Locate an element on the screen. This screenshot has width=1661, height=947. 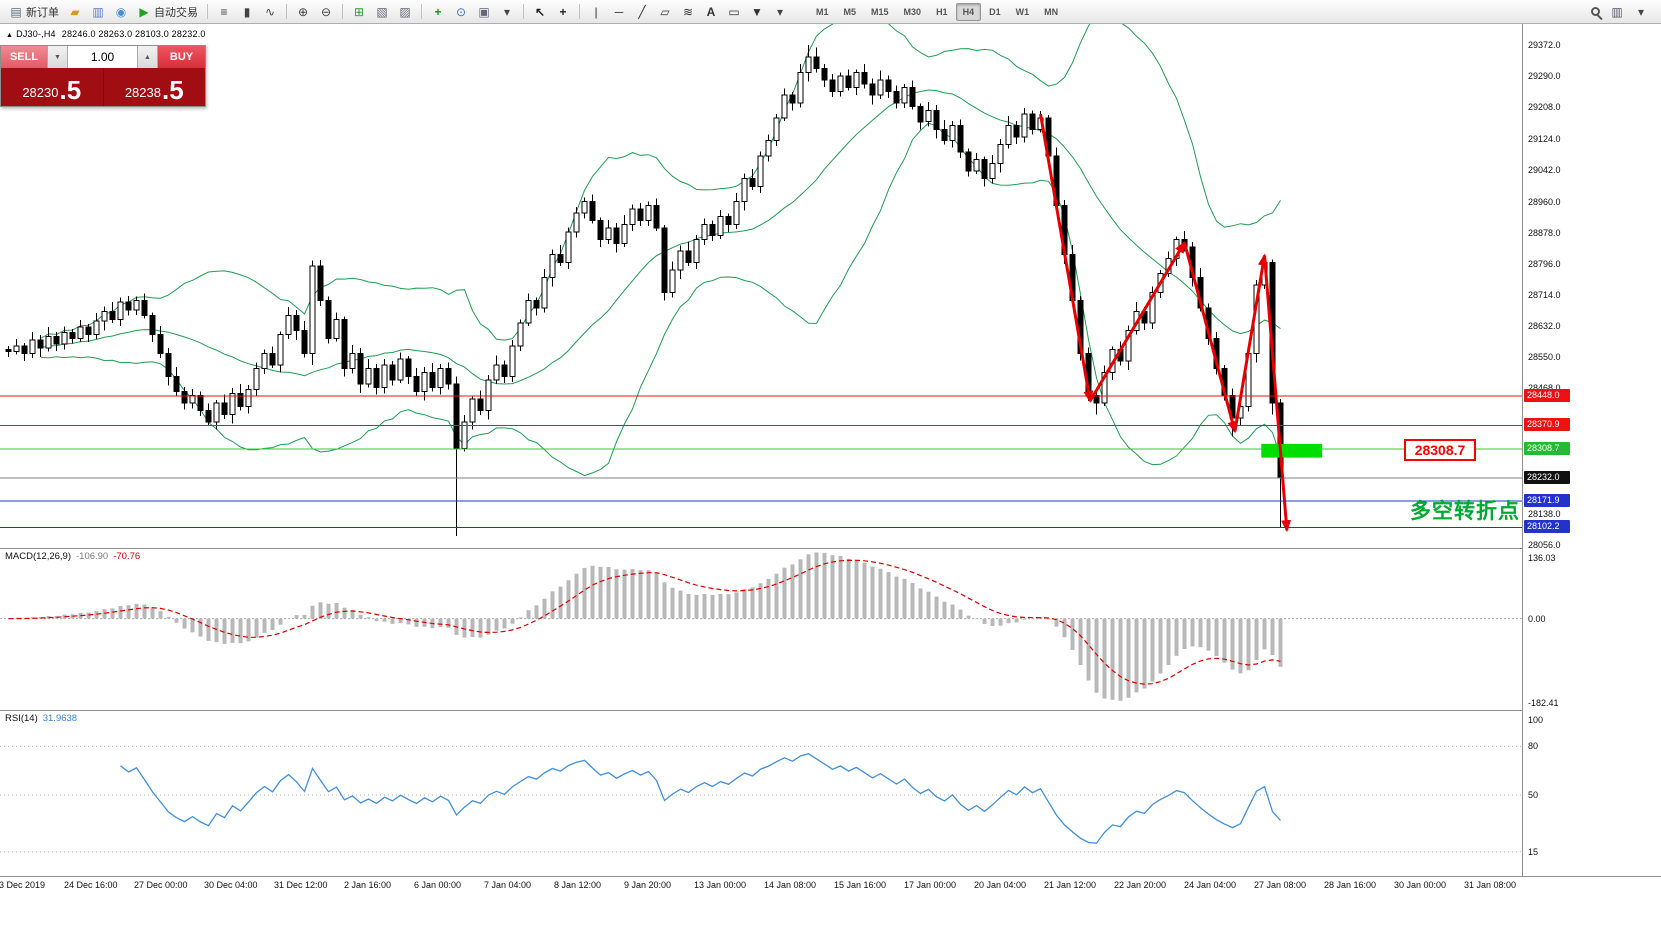
rsi-value: 31.9638 is located at coordinates (60, 718).